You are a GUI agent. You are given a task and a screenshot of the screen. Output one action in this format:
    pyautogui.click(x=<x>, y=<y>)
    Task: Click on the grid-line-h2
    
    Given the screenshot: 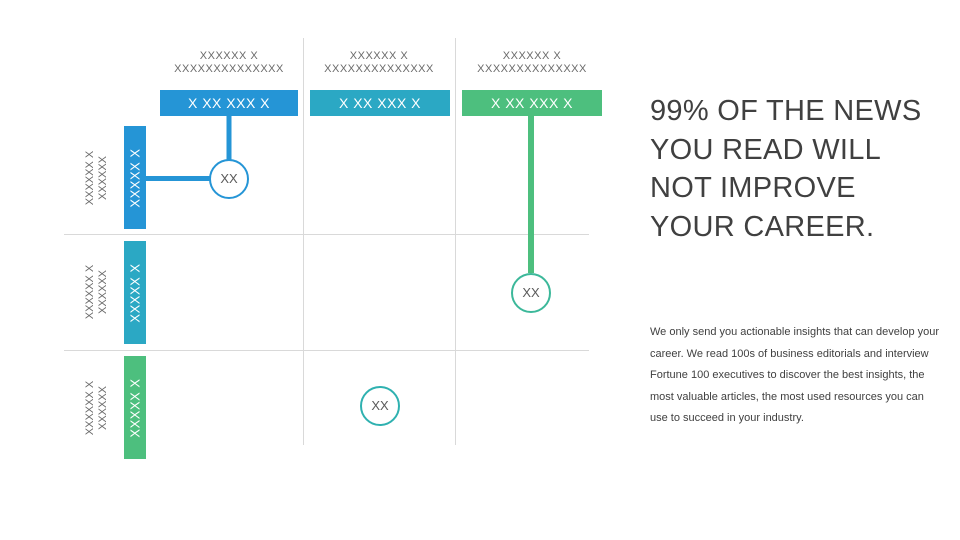 What is the action you would take?
    pyautogui.click(x=326, y=350)
    